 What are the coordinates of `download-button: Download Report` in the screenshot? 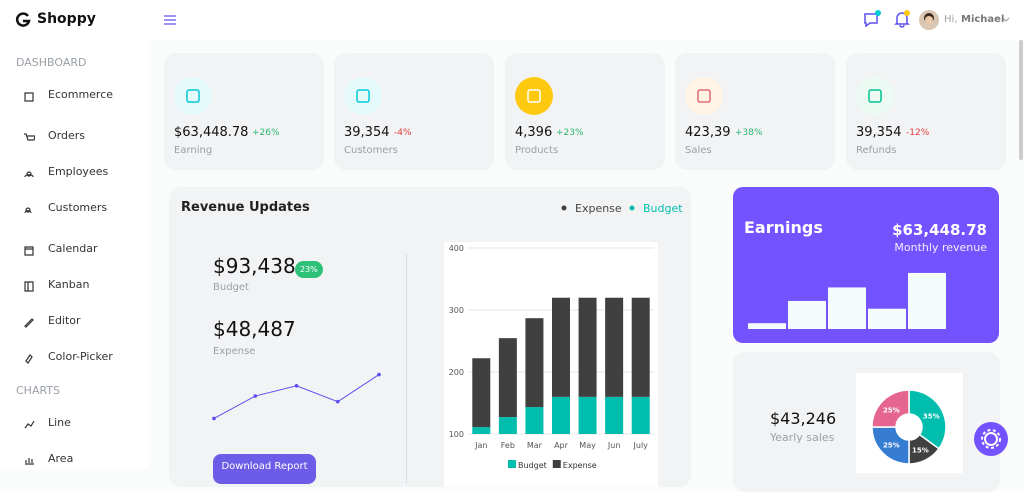 It's located at (264, 469).